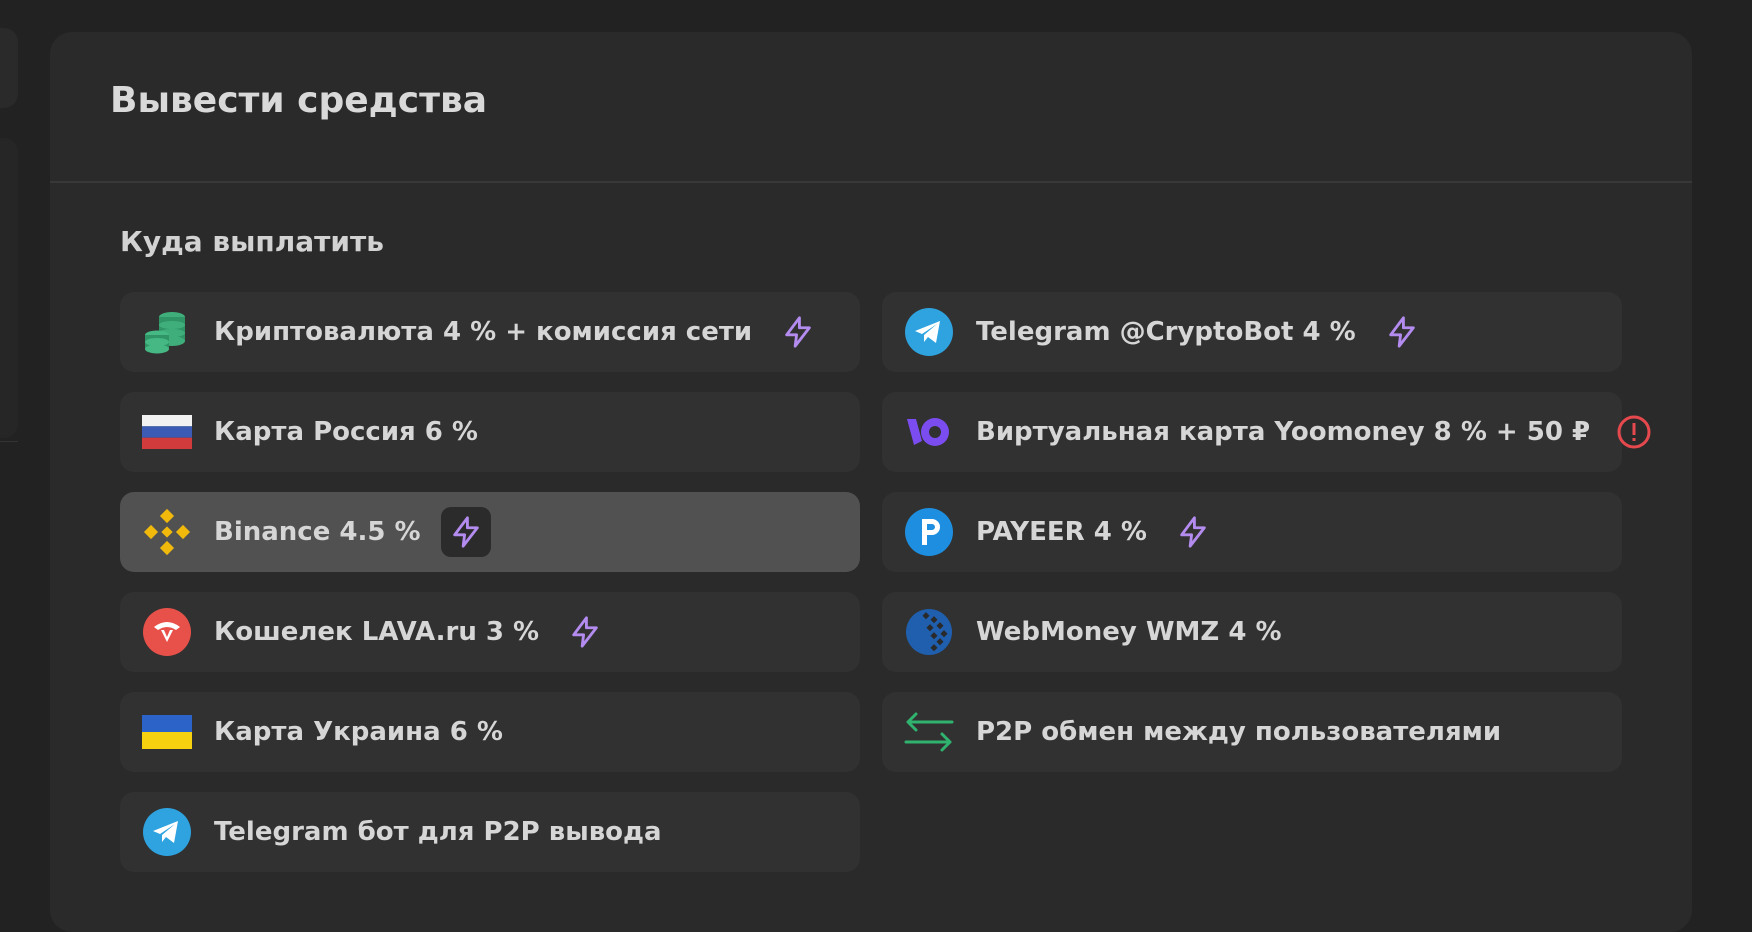 This screenshot has width=1752, height=932. What do you see at coordinates (377, 632) in the screenshot?
I see `option-label: Кошелек LAVA.ru 3 %` at bounding box center [377, 632].